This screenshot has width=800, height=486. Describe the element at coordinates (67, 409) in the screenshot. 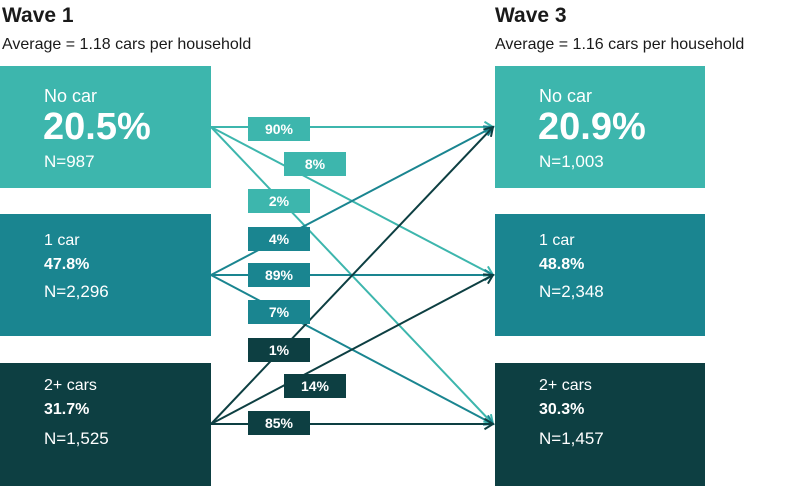

I see `wave1-two-plus-percent: 31.7%` at that location.